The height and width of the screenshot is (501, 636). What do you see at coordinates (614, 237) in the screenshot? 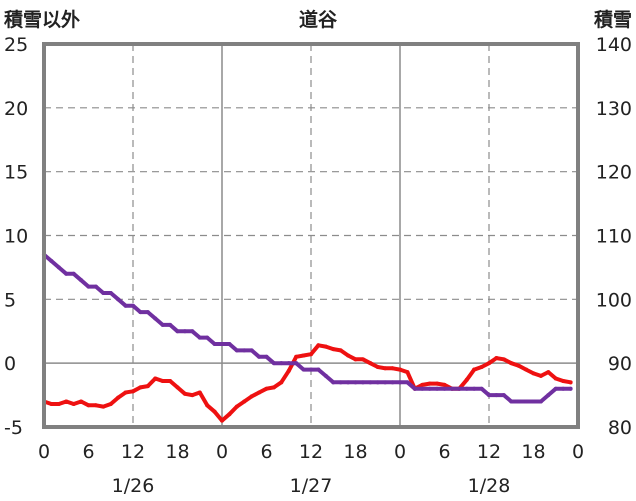
I see `right-y-tick-label: 110` at bounding box center [614, 237].